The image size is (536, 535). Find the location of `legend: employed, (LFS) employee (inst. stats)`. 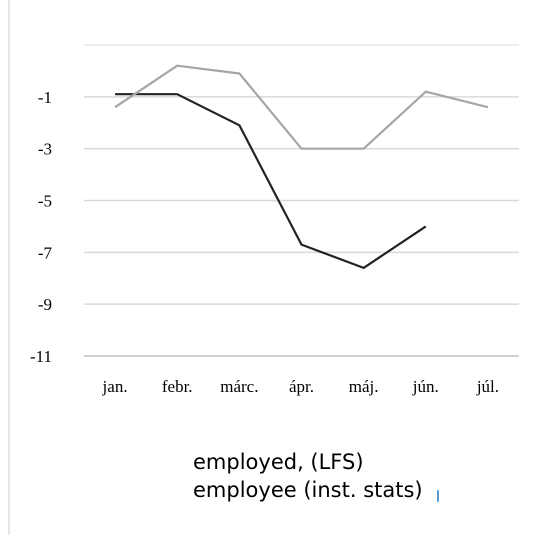

legend: employed, (LFS) employee (inst. stats) is located at coordinates (308, 476).